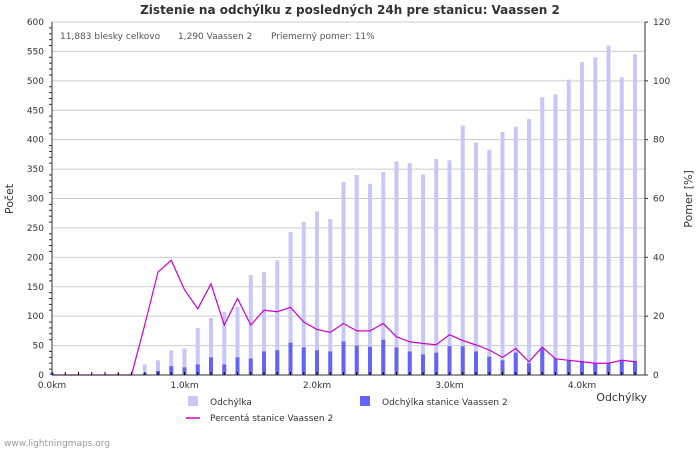 The width and height of the screenshot is (700, 450). I want to click on y2-tick-label: 80, so click(659, 141).